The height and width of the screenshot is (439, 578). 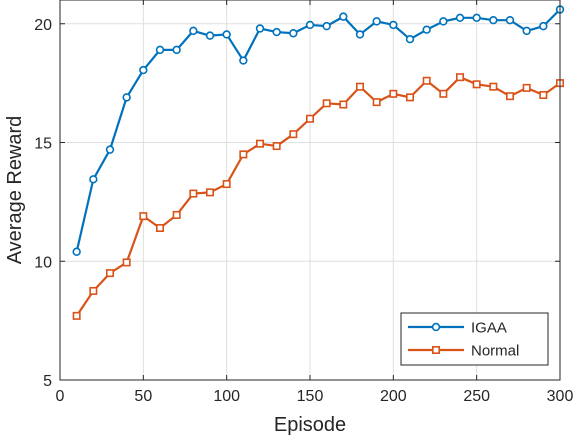 What do you see at coordinates (495, 351) in the screenshot?
I see `legend-label-normal: Normal` at bounding box center [495, 351].